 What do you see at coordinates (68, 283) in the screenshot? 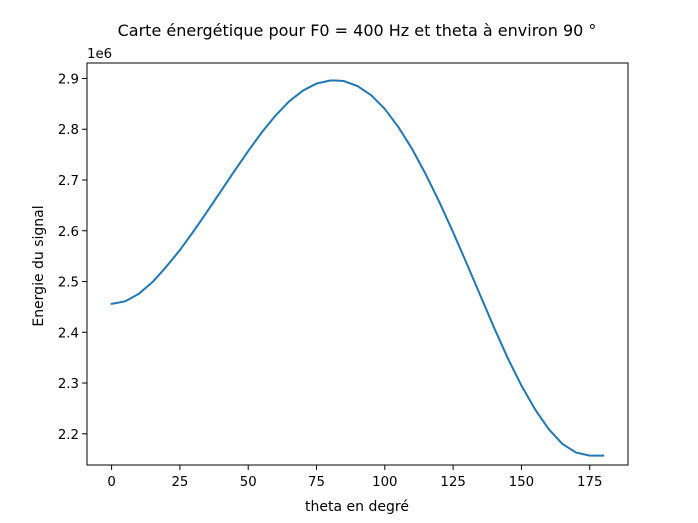
I see `y-tick-label: 2.5` at bounding box center [68, 283].